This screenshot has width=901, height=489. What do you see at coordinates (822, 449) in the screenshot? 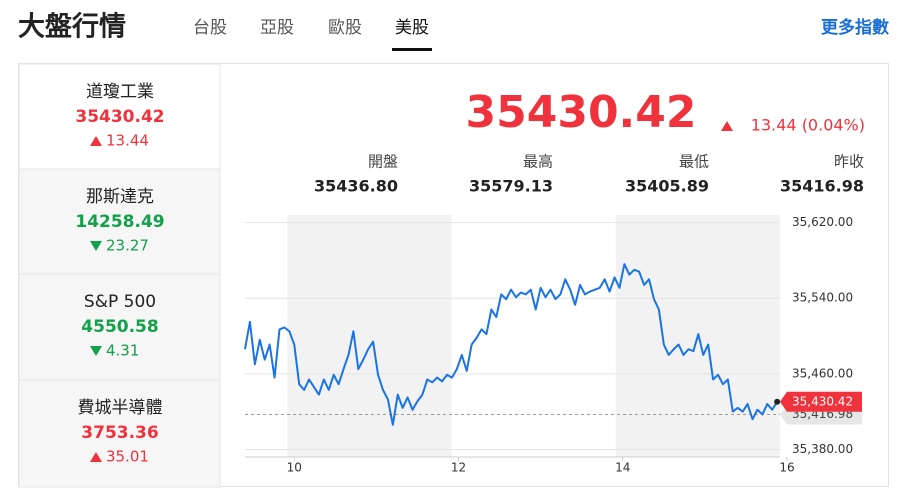
I see `y-tick-label: 35,380.00` at bounding box center [822, 449].